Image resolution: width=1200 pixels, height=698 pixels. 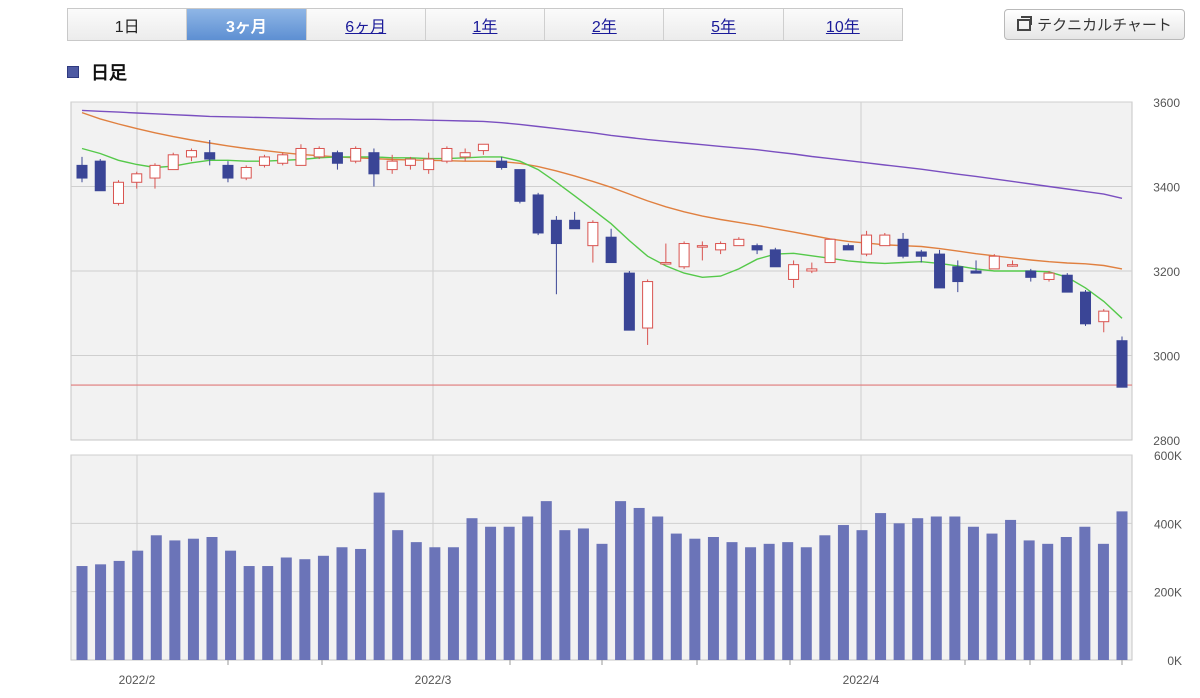 I want to click on period-tab-1: 1日, so click(x=128, y=24).